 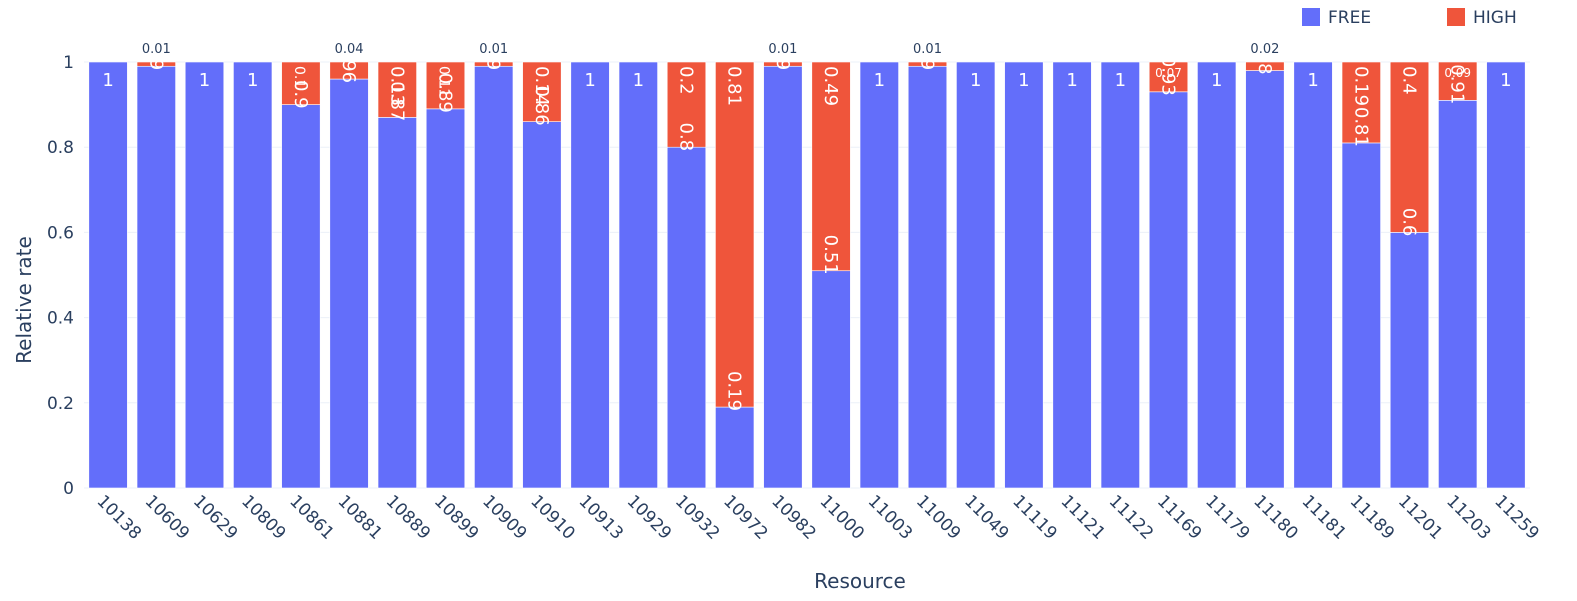 What do you see at coordinates (119, 517) in the screenshot?
I see `x-tick-label: 10138` at bounding box center [119, 517].